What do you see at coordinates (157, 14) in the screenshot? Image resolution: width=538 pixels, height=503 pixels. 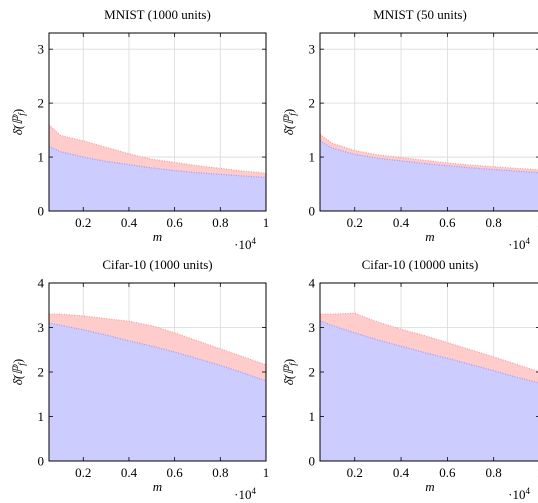 I see `chart-title: MNIST (1000 units)` at bounding box center [157, 14].